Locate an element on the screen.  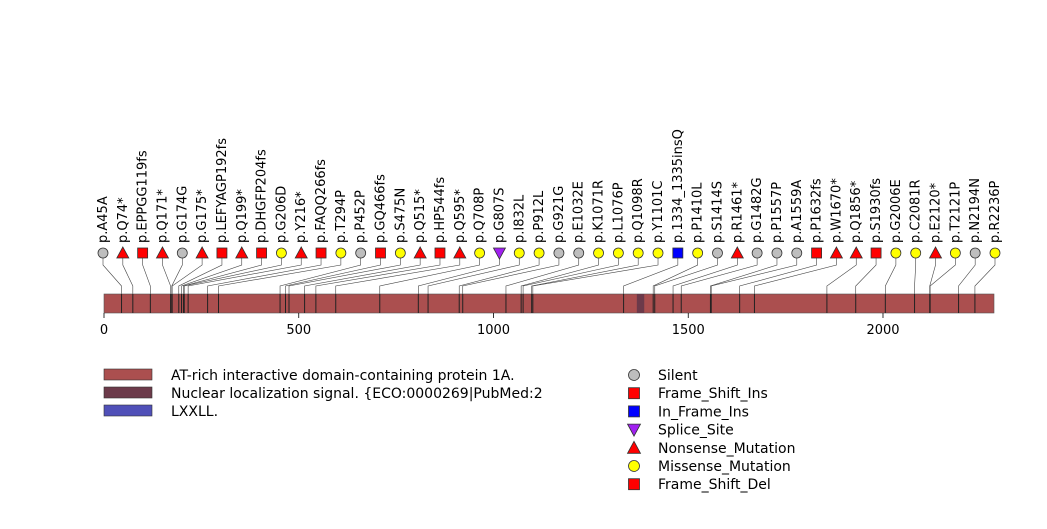
mutation-label: p.L1076P is located at coordinates (618, 212).